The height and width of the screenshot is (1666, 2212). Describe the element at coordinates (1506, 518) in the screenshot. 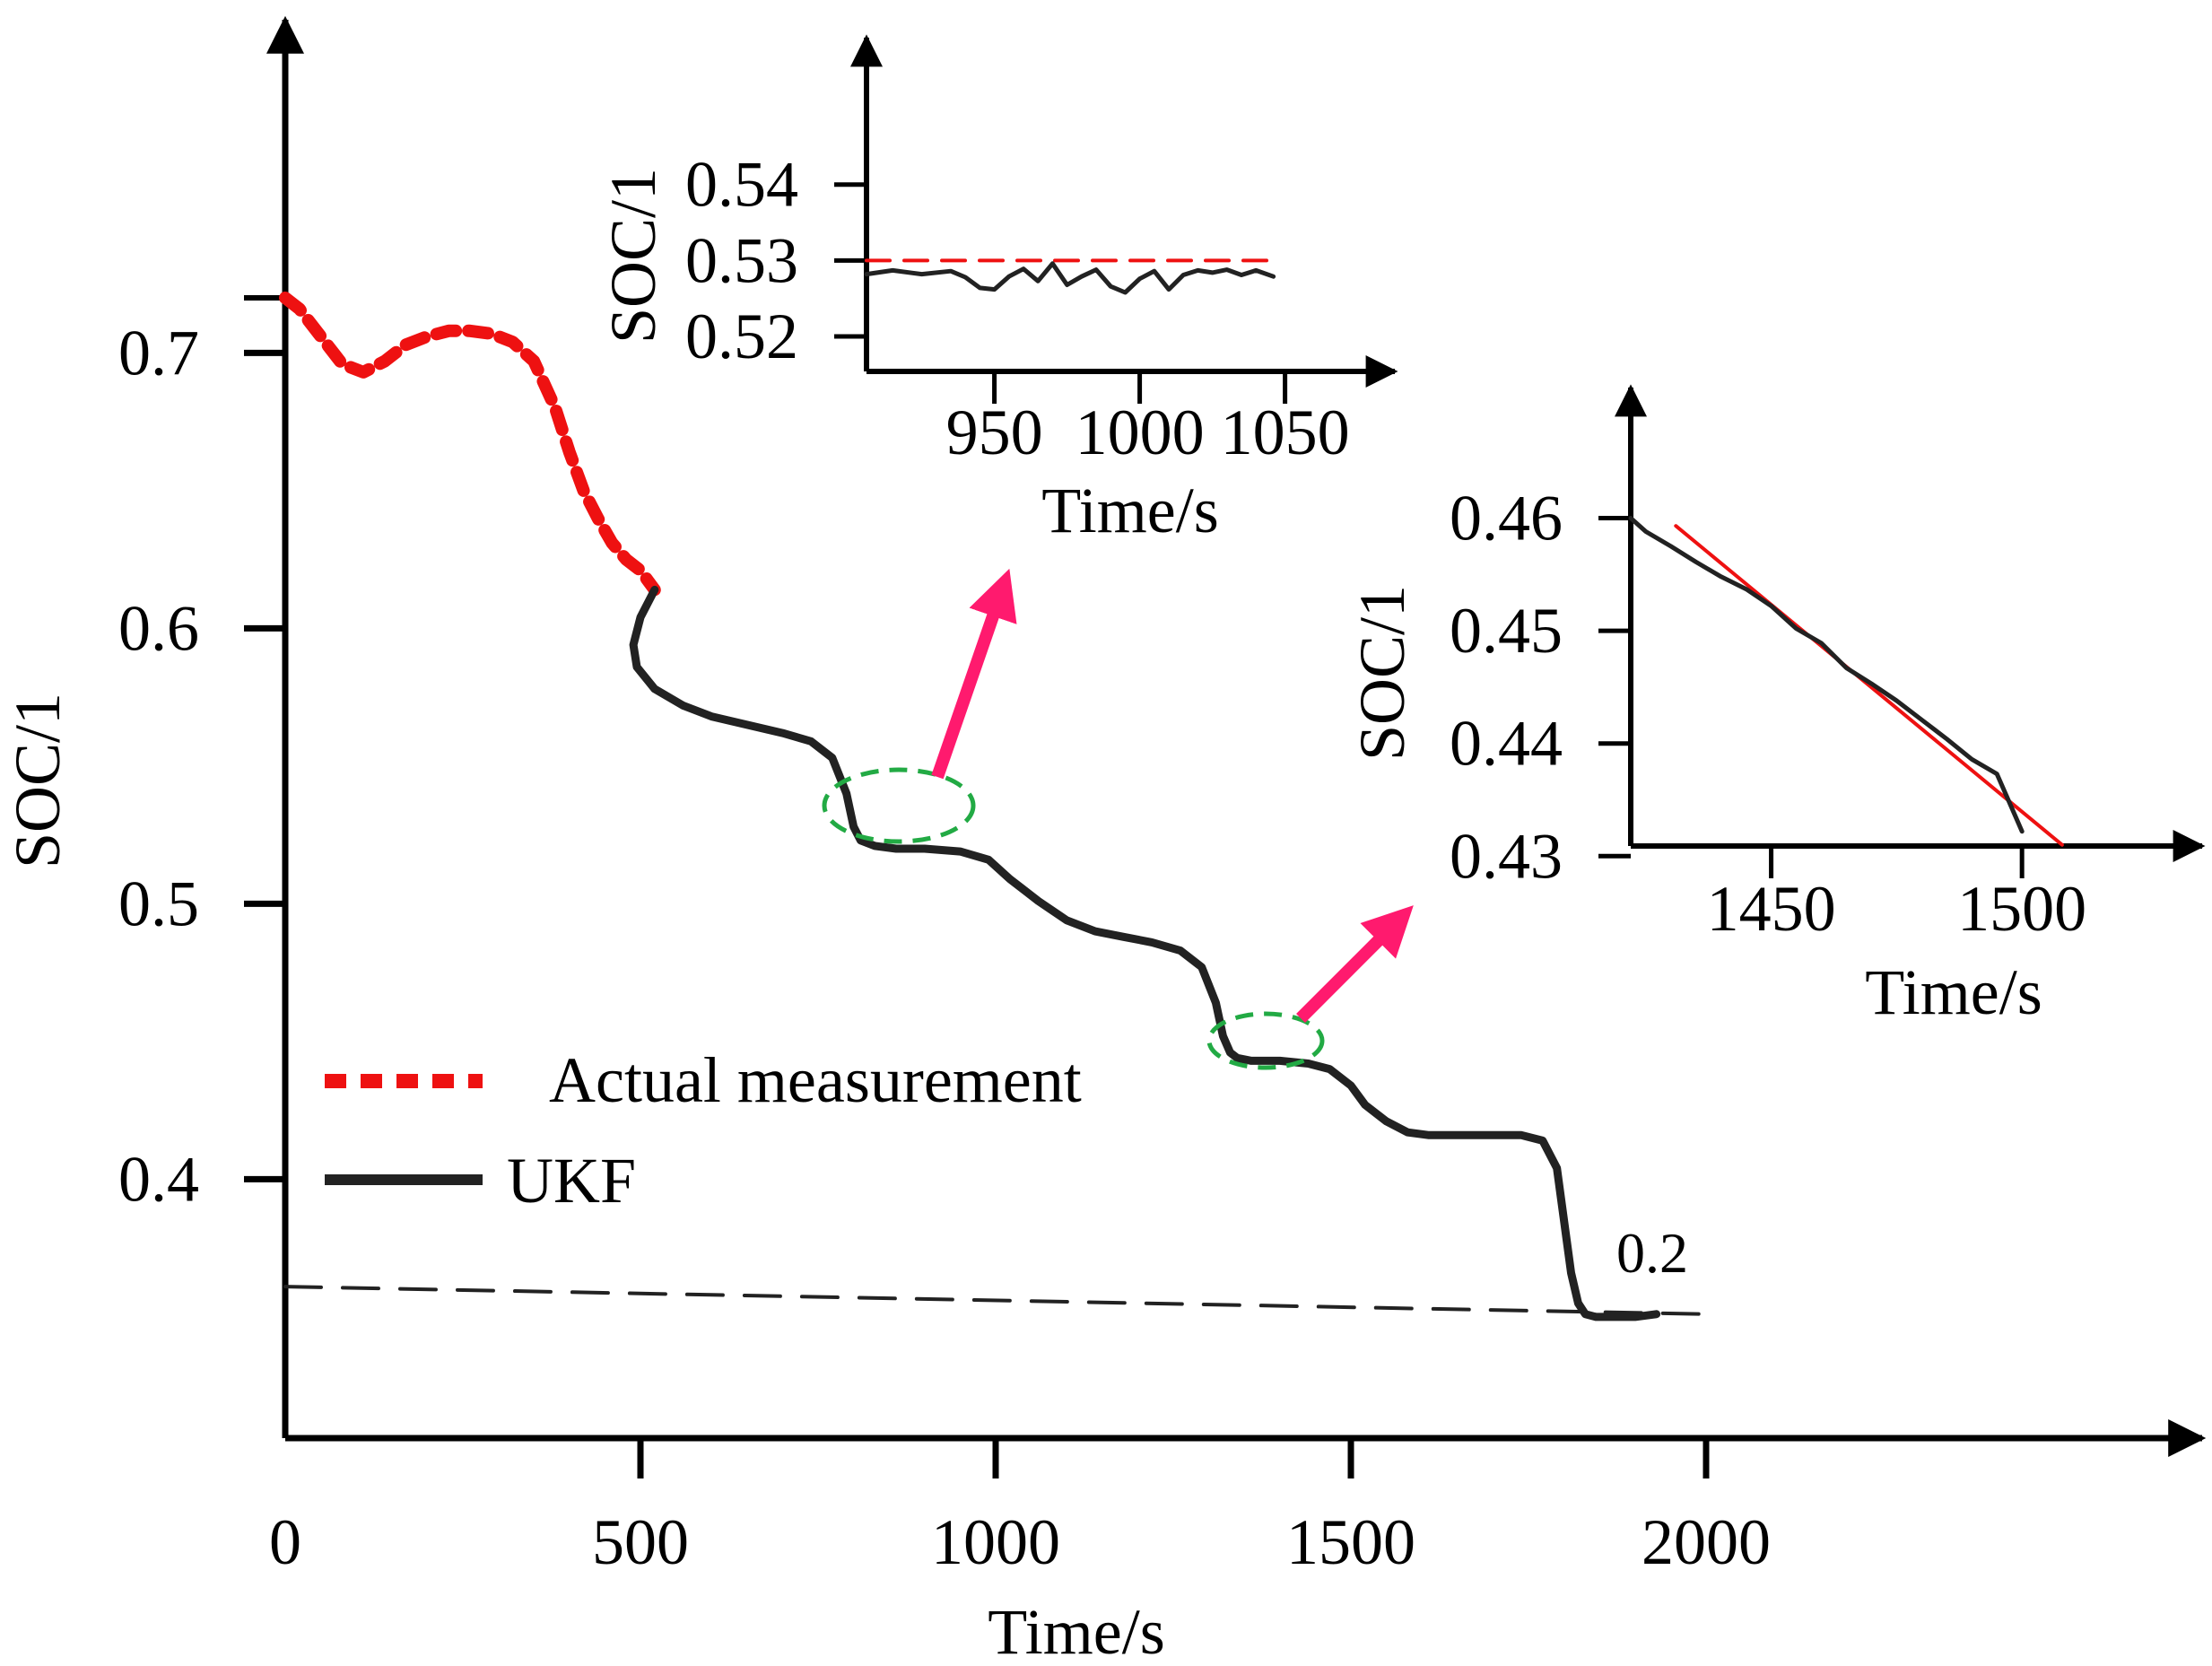

I see `inset2-y-tick-label: 0.46` at that location.